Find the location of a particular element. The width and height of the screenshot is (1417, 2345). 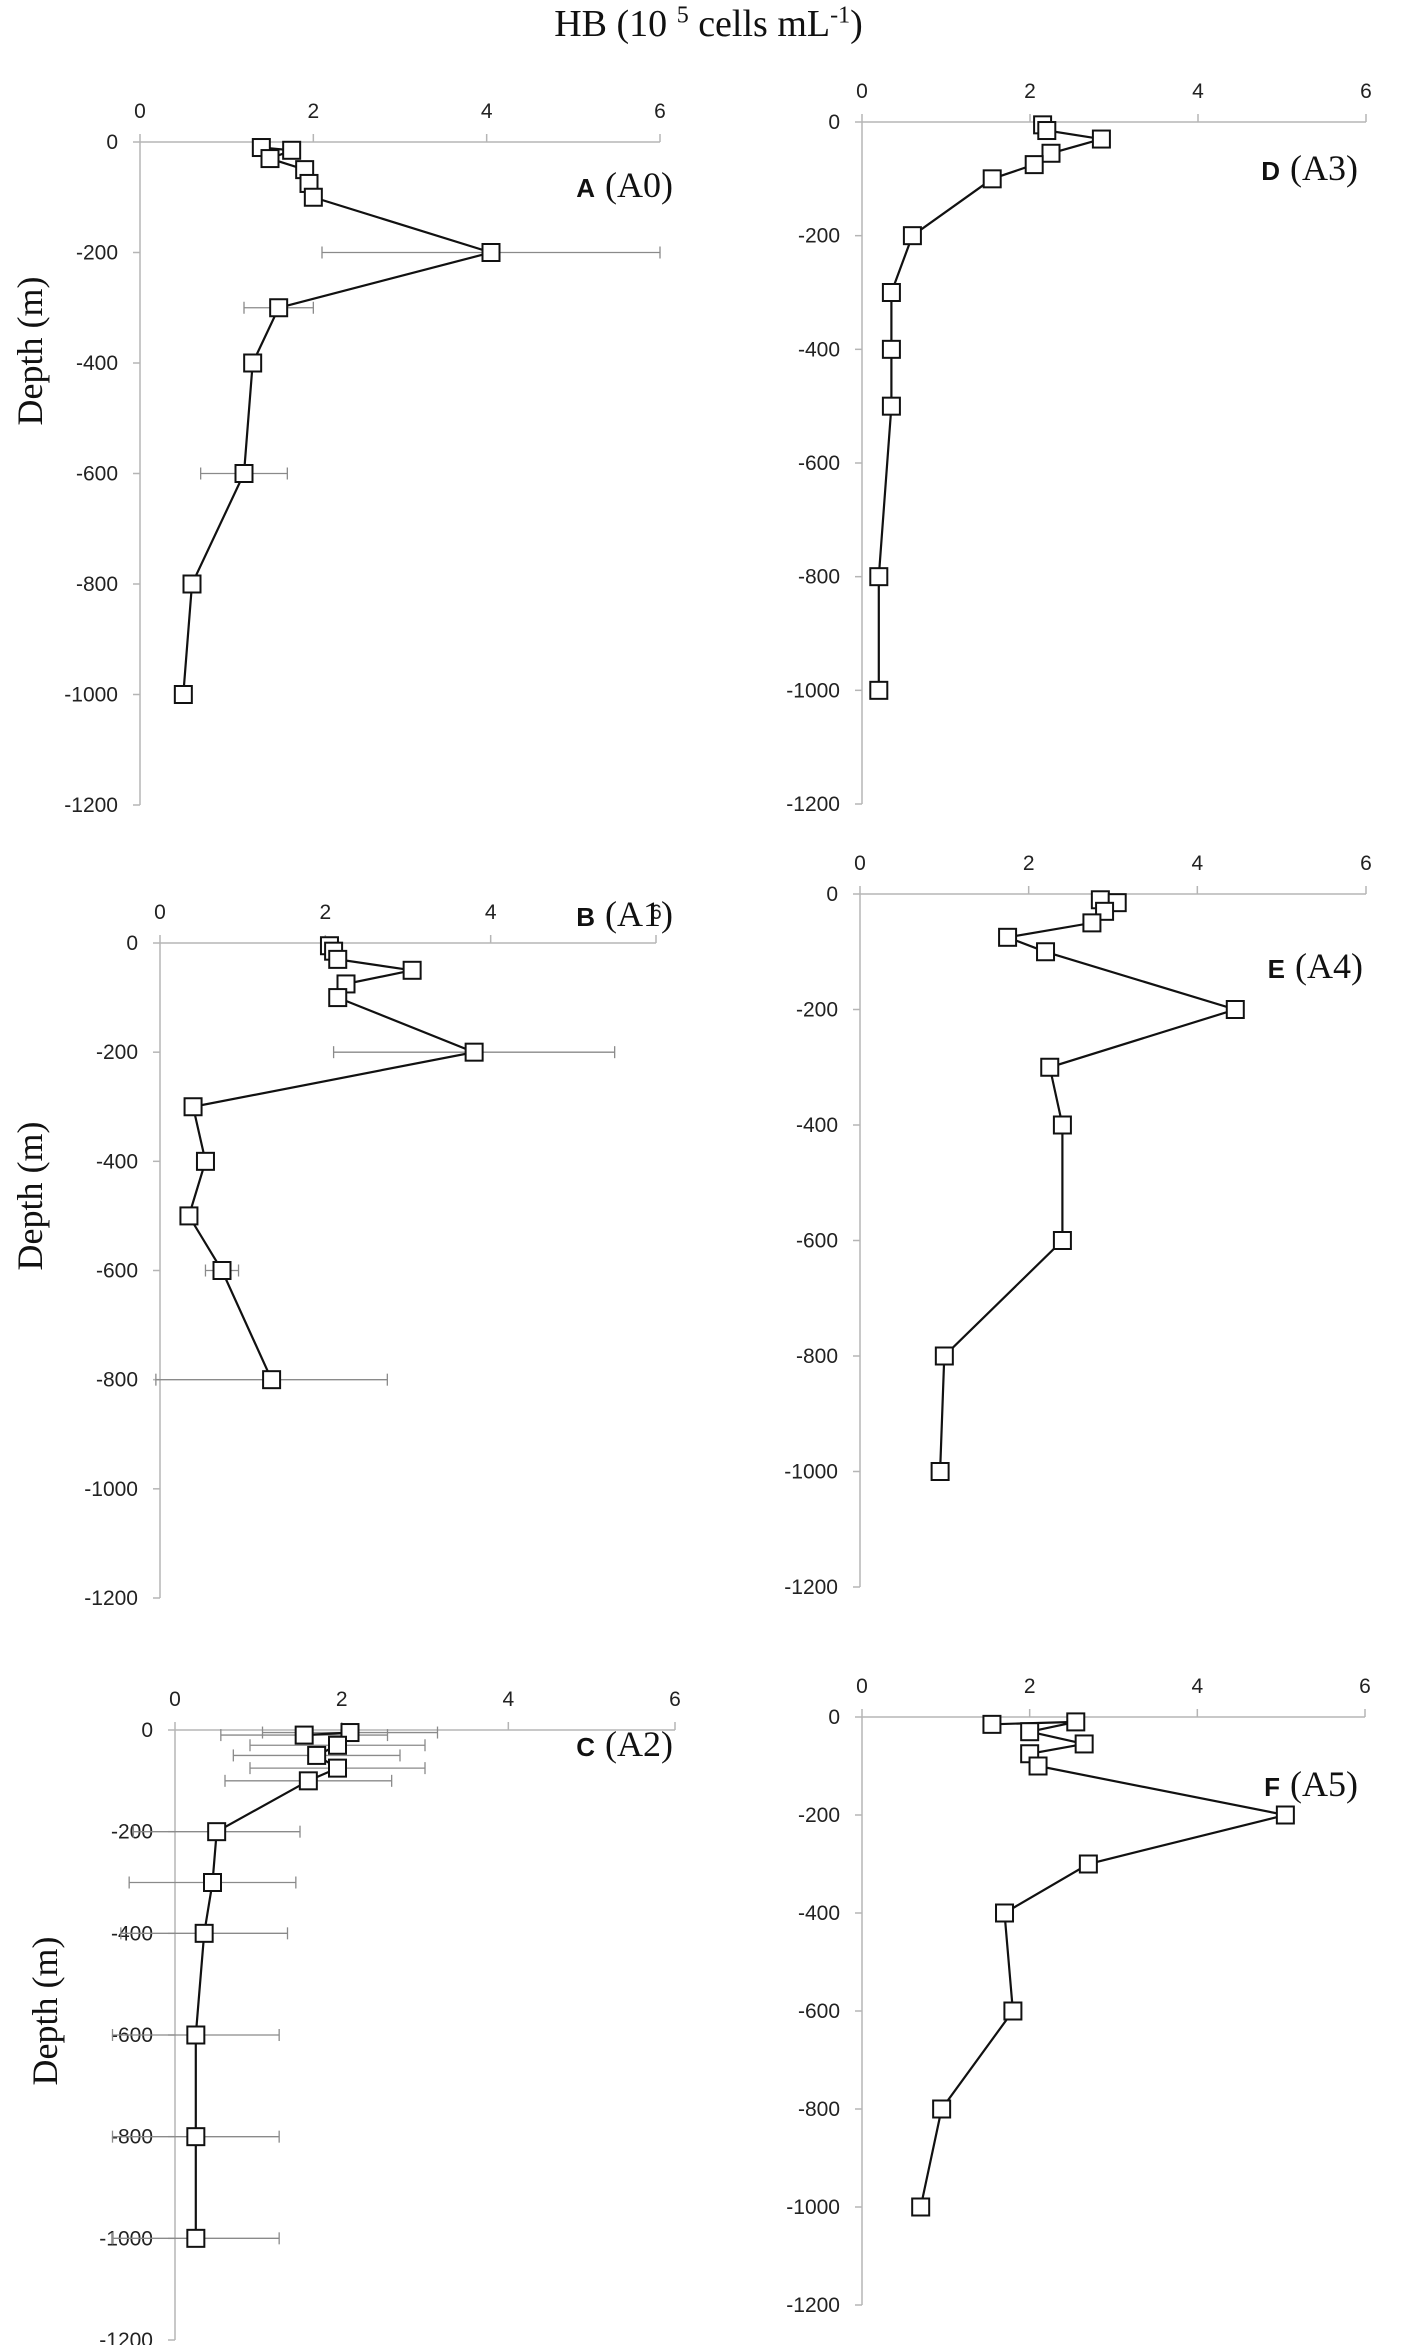

panel-letter: C is located at coordinates (585, 1747).